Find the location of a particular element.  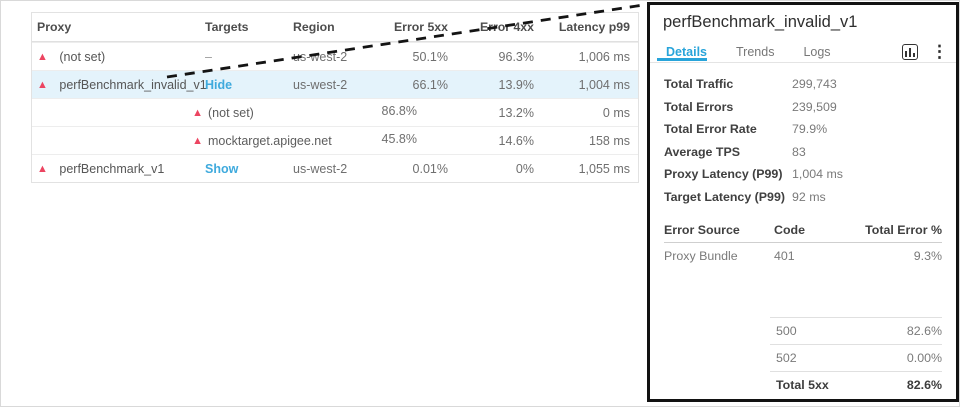

error-table-row: 502 0.00% is located at coordinates (856, 357).